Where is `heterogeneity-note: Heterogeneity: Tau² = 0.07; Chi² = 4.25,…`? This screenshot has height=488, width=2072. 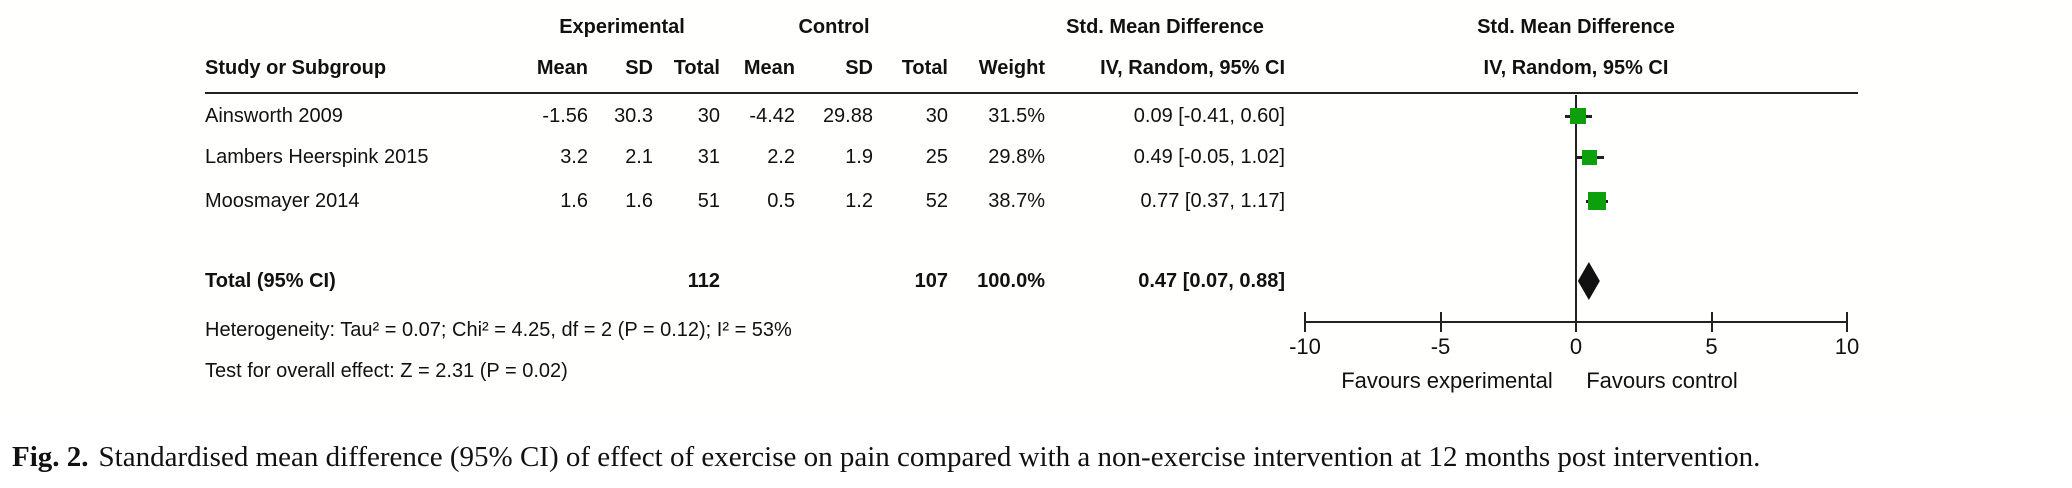 heterogeneity-note: Heterogeneity: Tau² = 0.07; Chi² = 4.25,… is located at coordinates (498, 330).